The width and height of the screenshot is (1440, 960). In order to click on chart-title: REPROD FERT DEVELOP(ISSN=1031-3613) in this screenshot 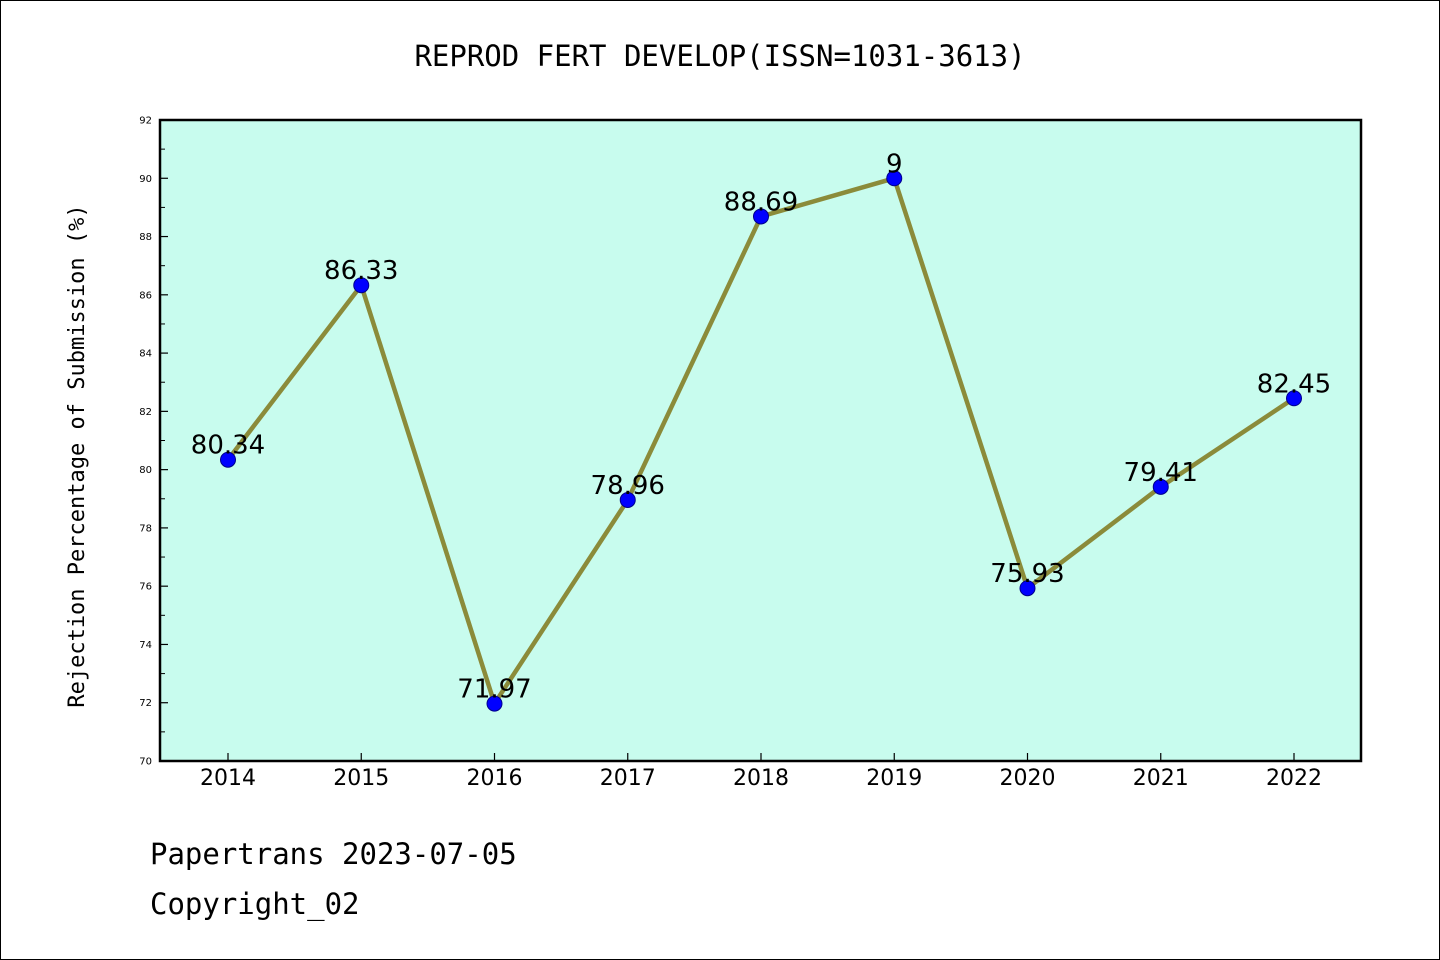, I will do `click(719, 56)`.